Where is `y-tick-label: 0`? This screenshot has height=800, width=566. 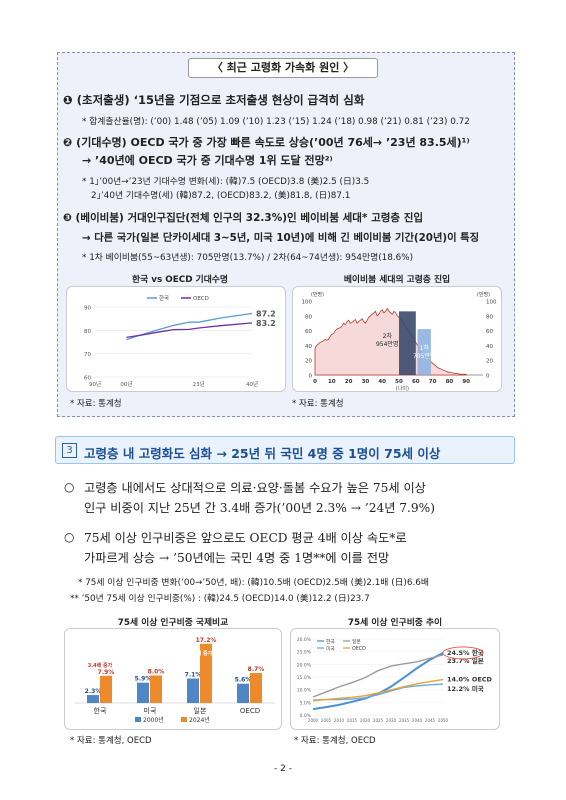 y-tick-label: 0 is located at coordinates (311, 377).